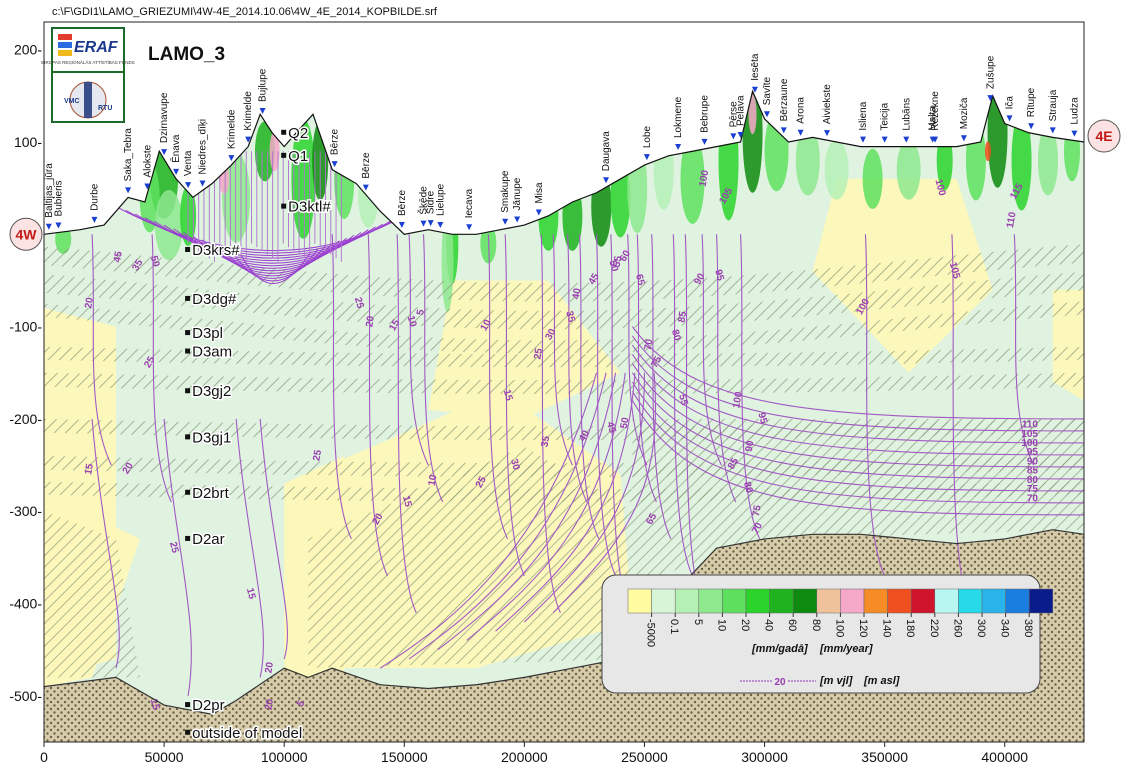 The image size is (1131, 766). What do you see at coordinates (933, 118) in the screenshot?
I see `river-label: Malta` at bounding box center [933, 118].